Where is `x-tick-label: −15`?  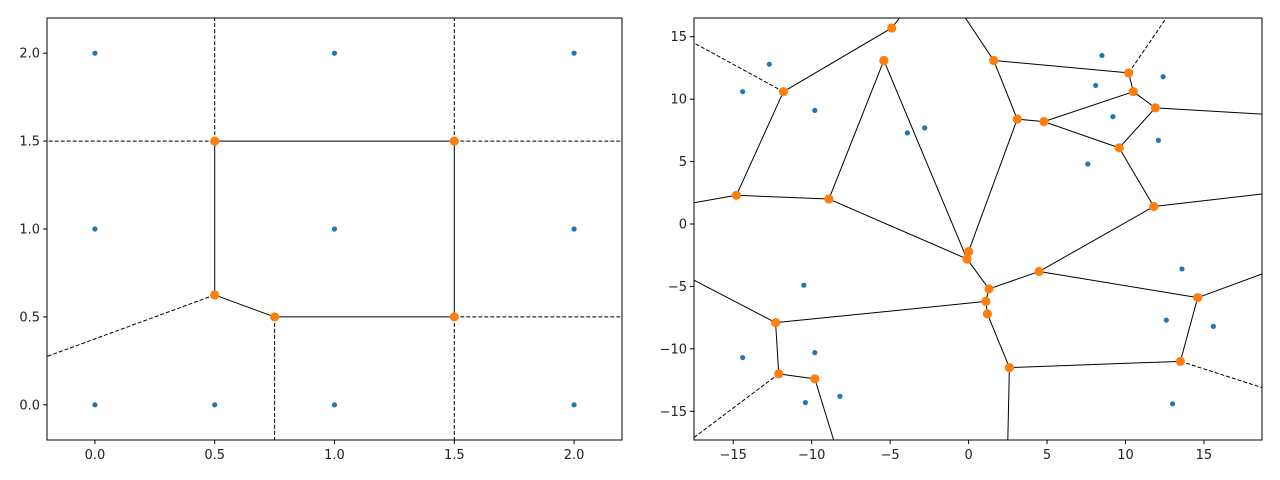 x-tick-label: −15 is located at coordinates (733, 455).